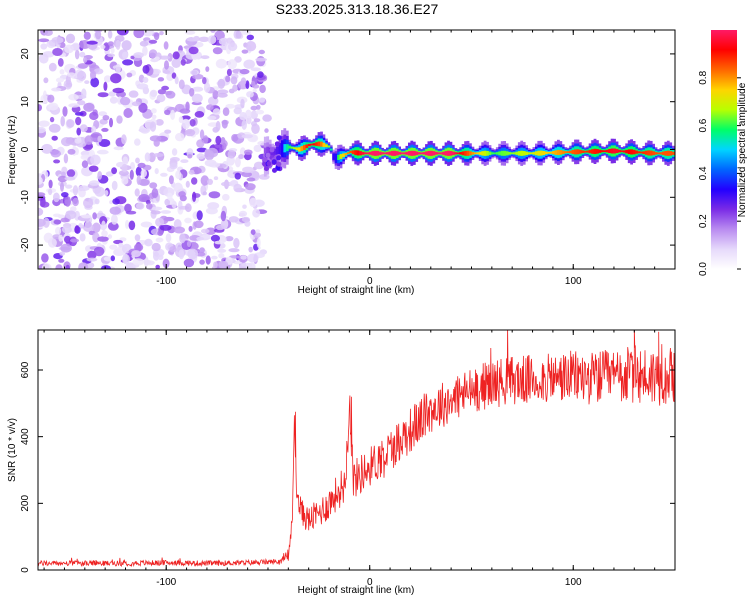 This screenshot has width=750, height=600. I want to click on colorbar-tick-label: 0.4, so click(703, 173).